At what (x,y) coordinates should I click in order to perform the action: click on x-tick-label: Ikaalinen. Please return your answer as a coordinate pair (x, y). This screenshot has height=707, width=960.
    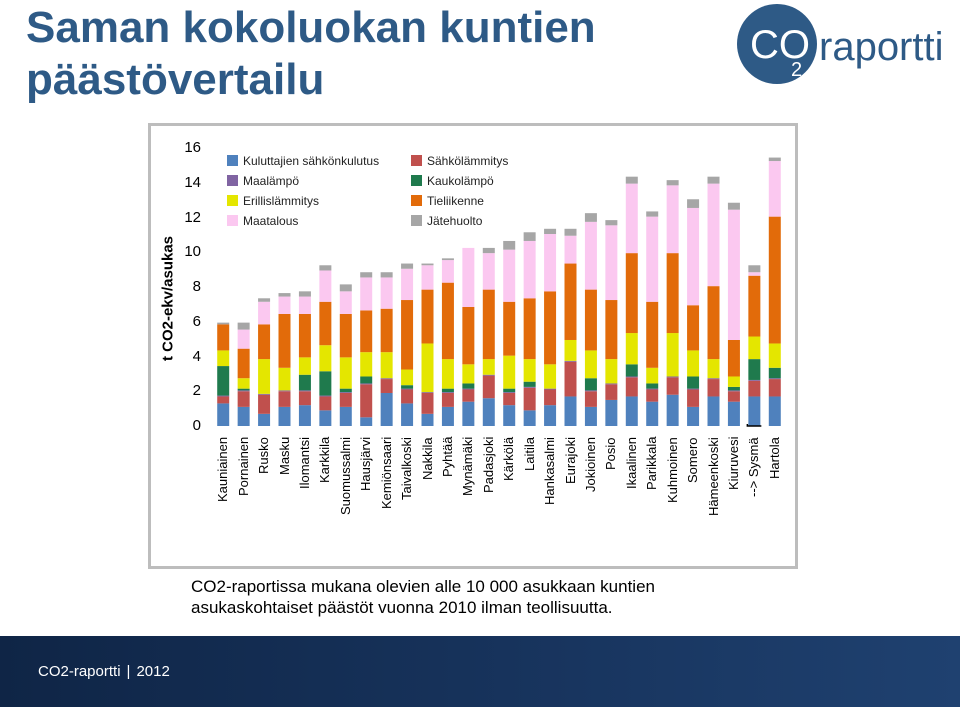
    Looking at the image, I should click on (631, 462).